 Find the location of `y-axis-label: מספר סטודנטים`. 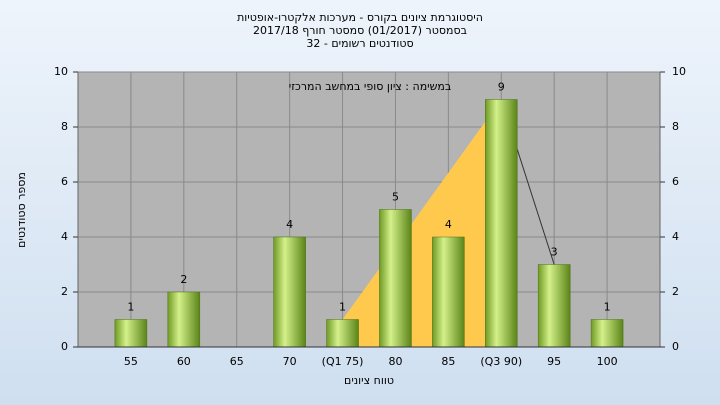

y-axis-label: מספר סטודנטים is located at coordinates (21, 210).